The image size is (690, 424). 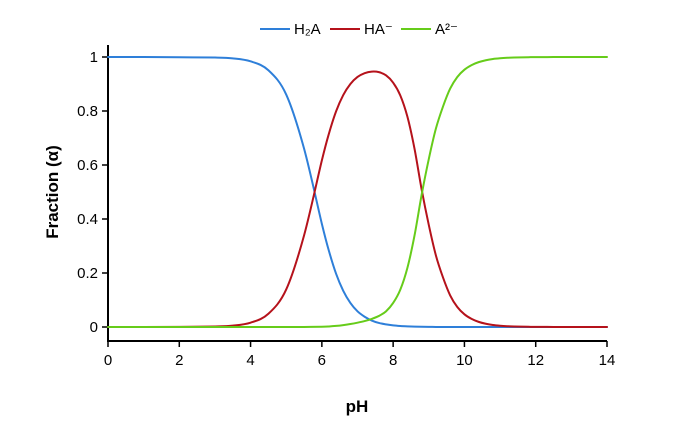 I want to click on x-tick-label: 0, so click(x=108, y=360).